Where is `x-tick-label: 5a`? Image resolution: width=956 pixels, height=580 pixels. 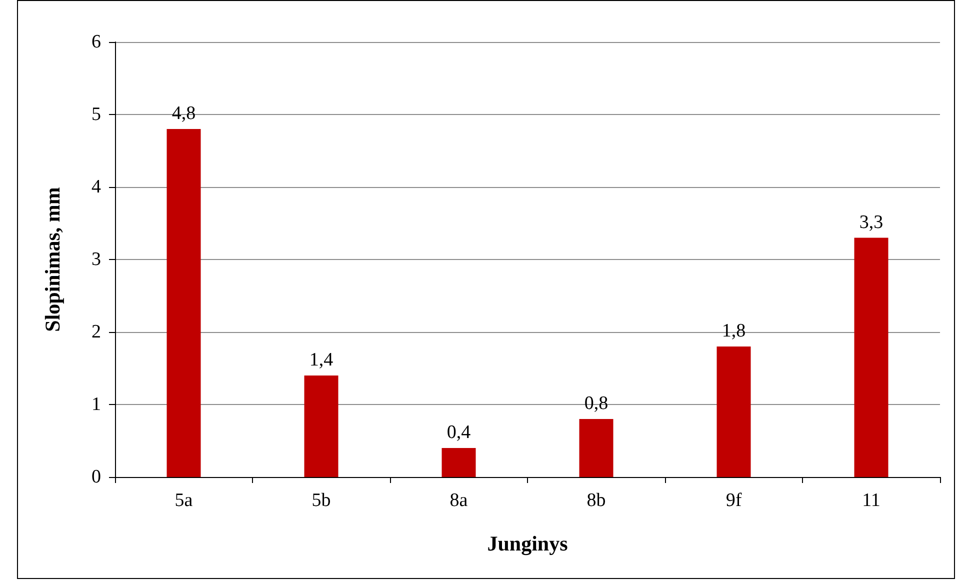 x-tick-label: 5a is located at coordinates (184, 500).